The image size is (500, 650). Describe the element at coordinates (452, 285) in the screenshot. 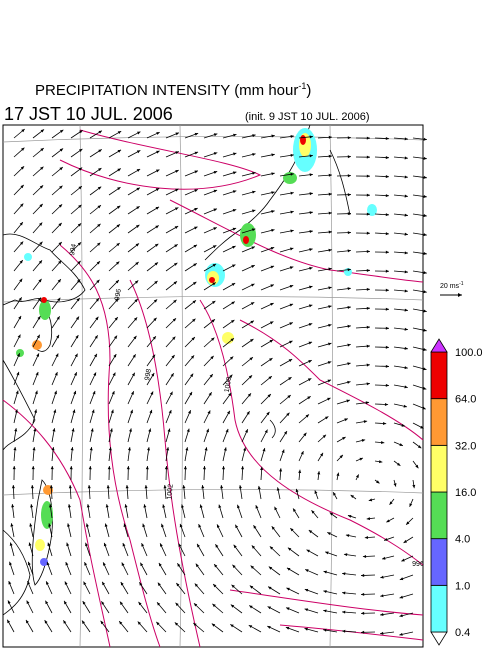

I see `wind-scale-label: 20 ms-1` at that location.